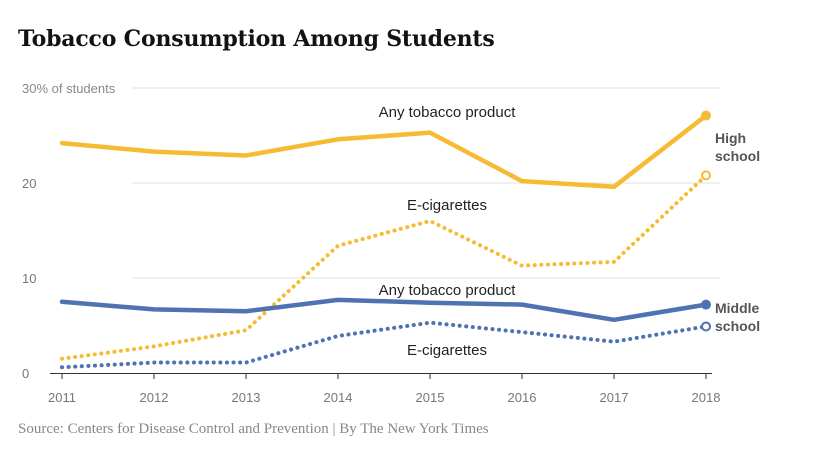 The height and width of the screenshot is (464, 823). I want to click on high-school-any-tobacco-label: Any tobacco product, so click(448, 112).